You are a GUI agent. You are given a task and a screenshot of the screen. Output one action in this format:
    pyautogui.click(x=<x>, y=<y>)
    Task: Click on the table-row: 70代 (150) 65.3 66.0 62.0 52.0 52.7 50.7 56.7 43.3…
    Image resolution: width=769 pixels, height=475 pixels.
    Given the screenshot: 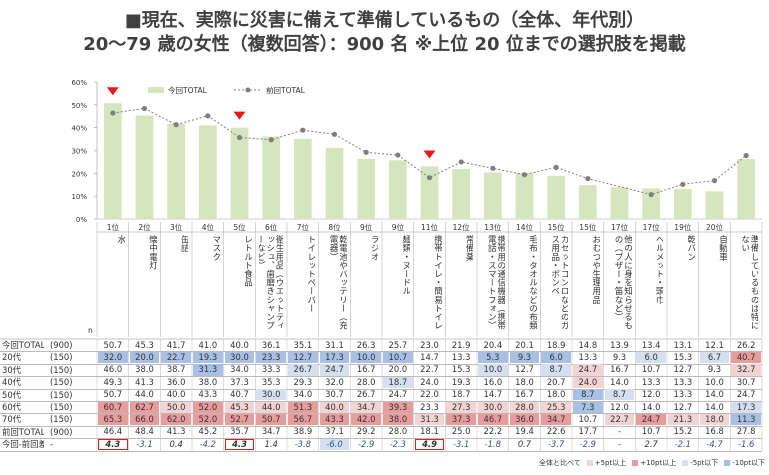 What is the action you would take?
    pyautogui.click(x=384, y=419)
    